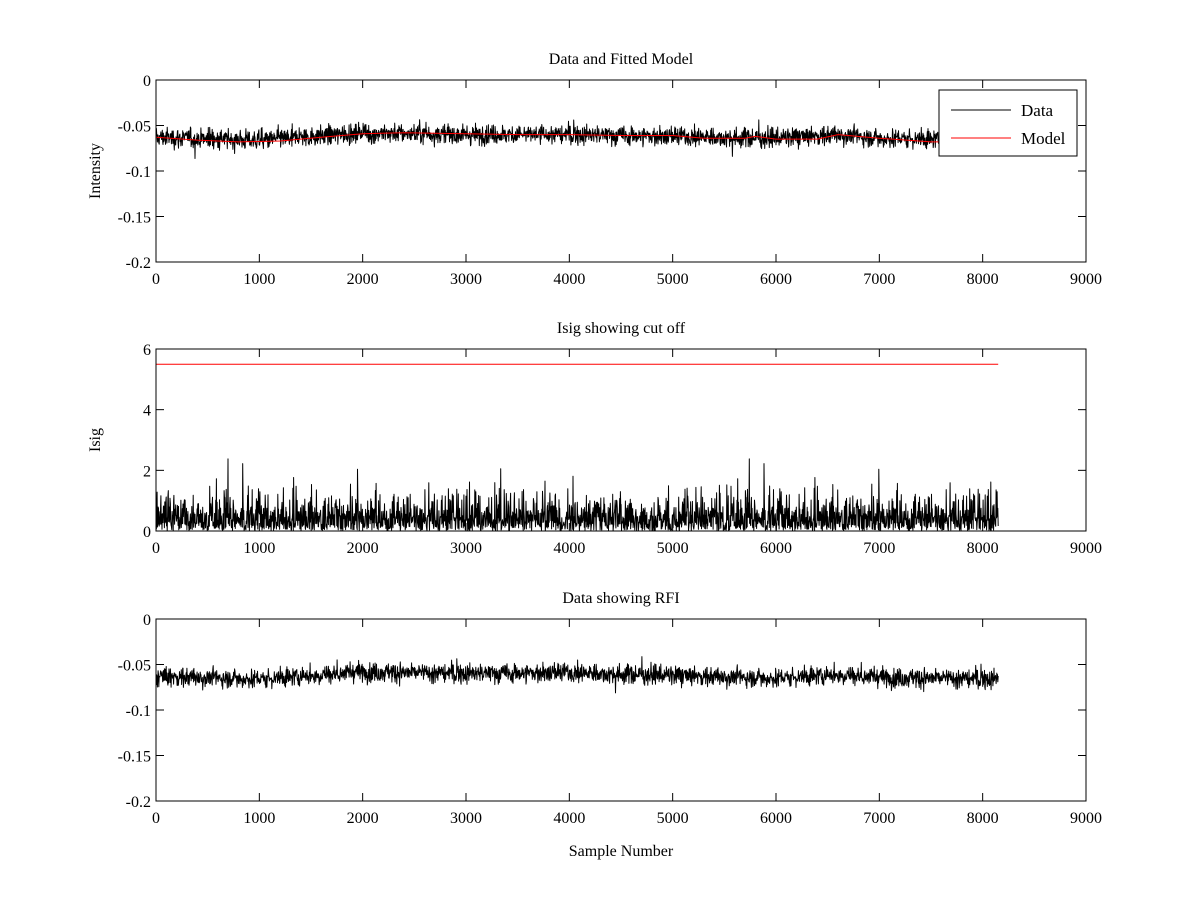 Image resolution: width=1200 pixels, height=900 pixels. I want to click on chart-title: Data showing RFI, so click(620, 598).